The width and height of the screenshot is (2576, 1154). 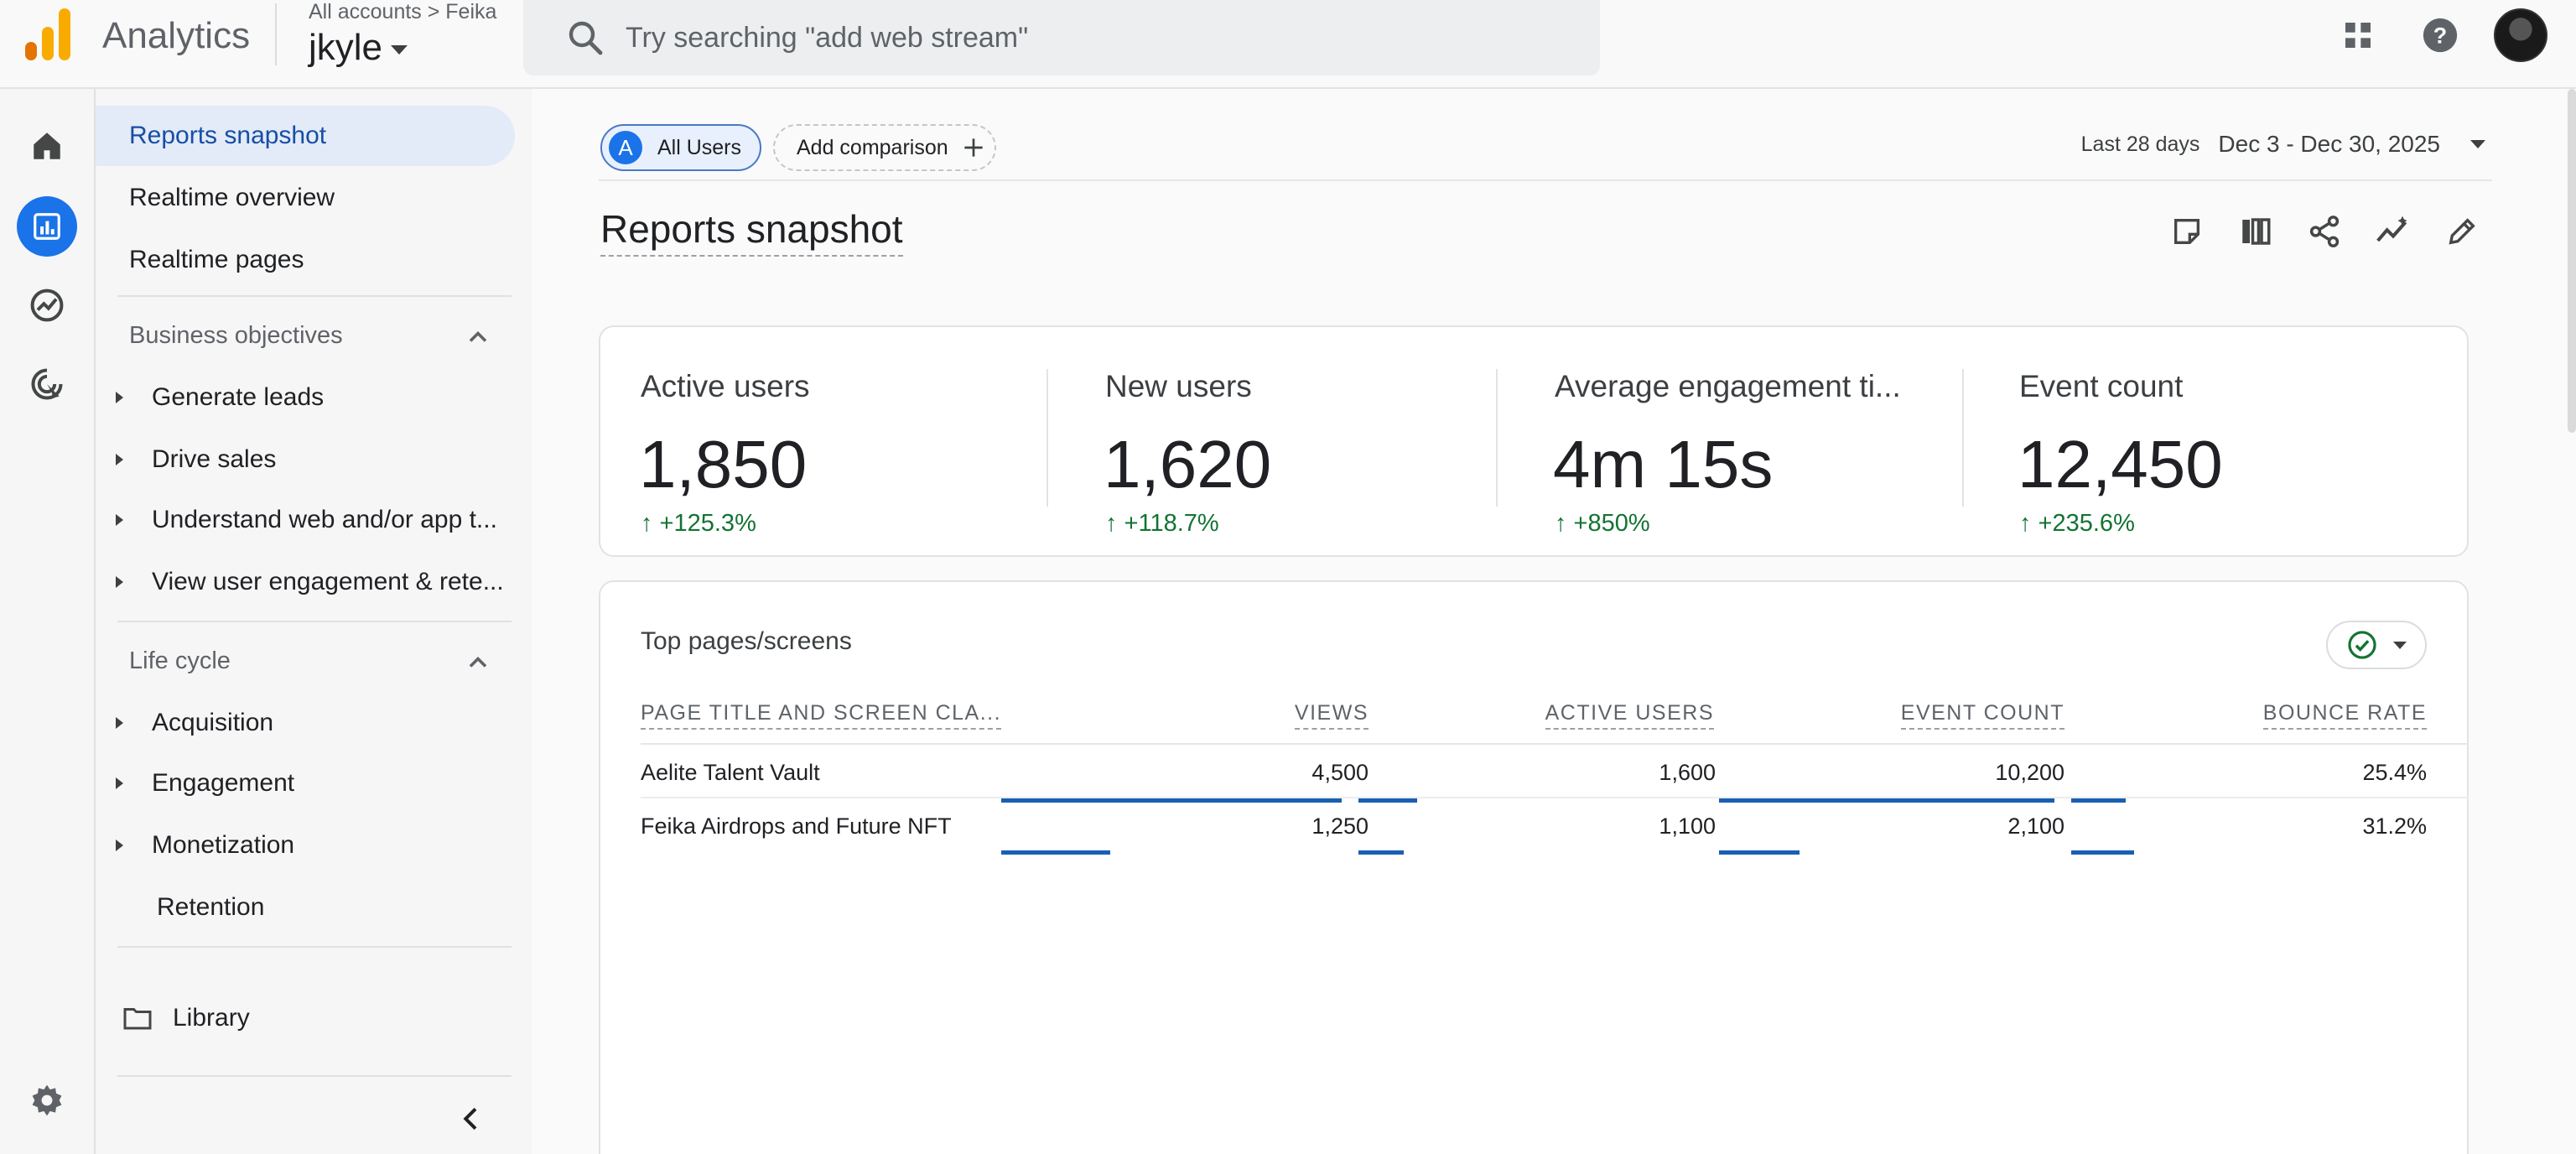 What do you see at coordinates (698, 523) in the screenshot?
I see `metric-change: ↑ +125.3%` at bounding box center [698, 523].